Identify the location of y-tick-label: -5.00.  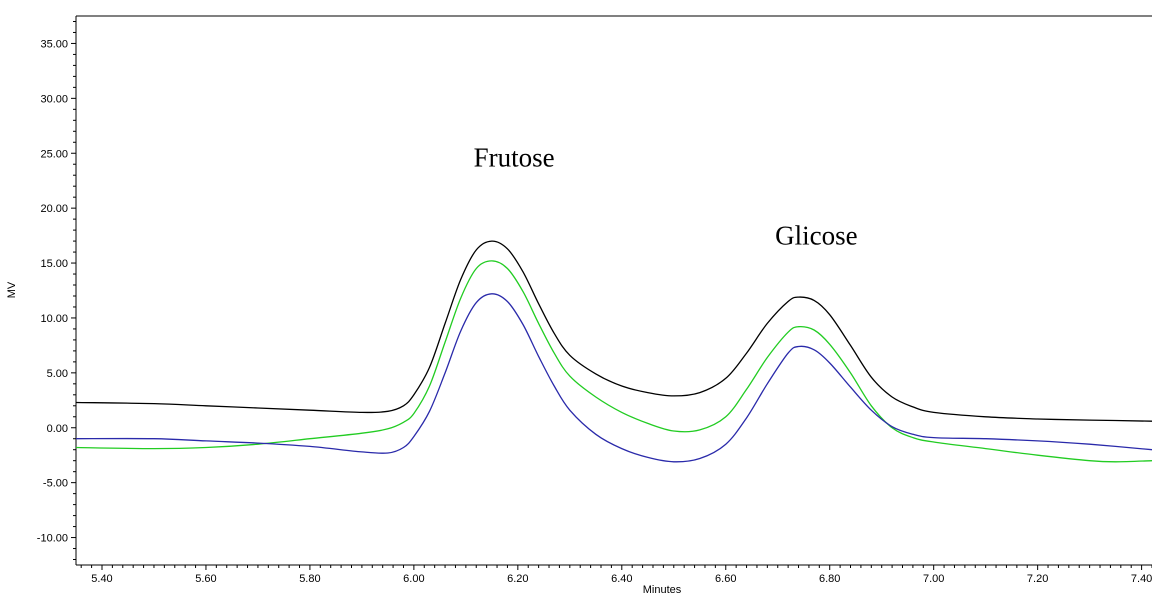
(55, 484).